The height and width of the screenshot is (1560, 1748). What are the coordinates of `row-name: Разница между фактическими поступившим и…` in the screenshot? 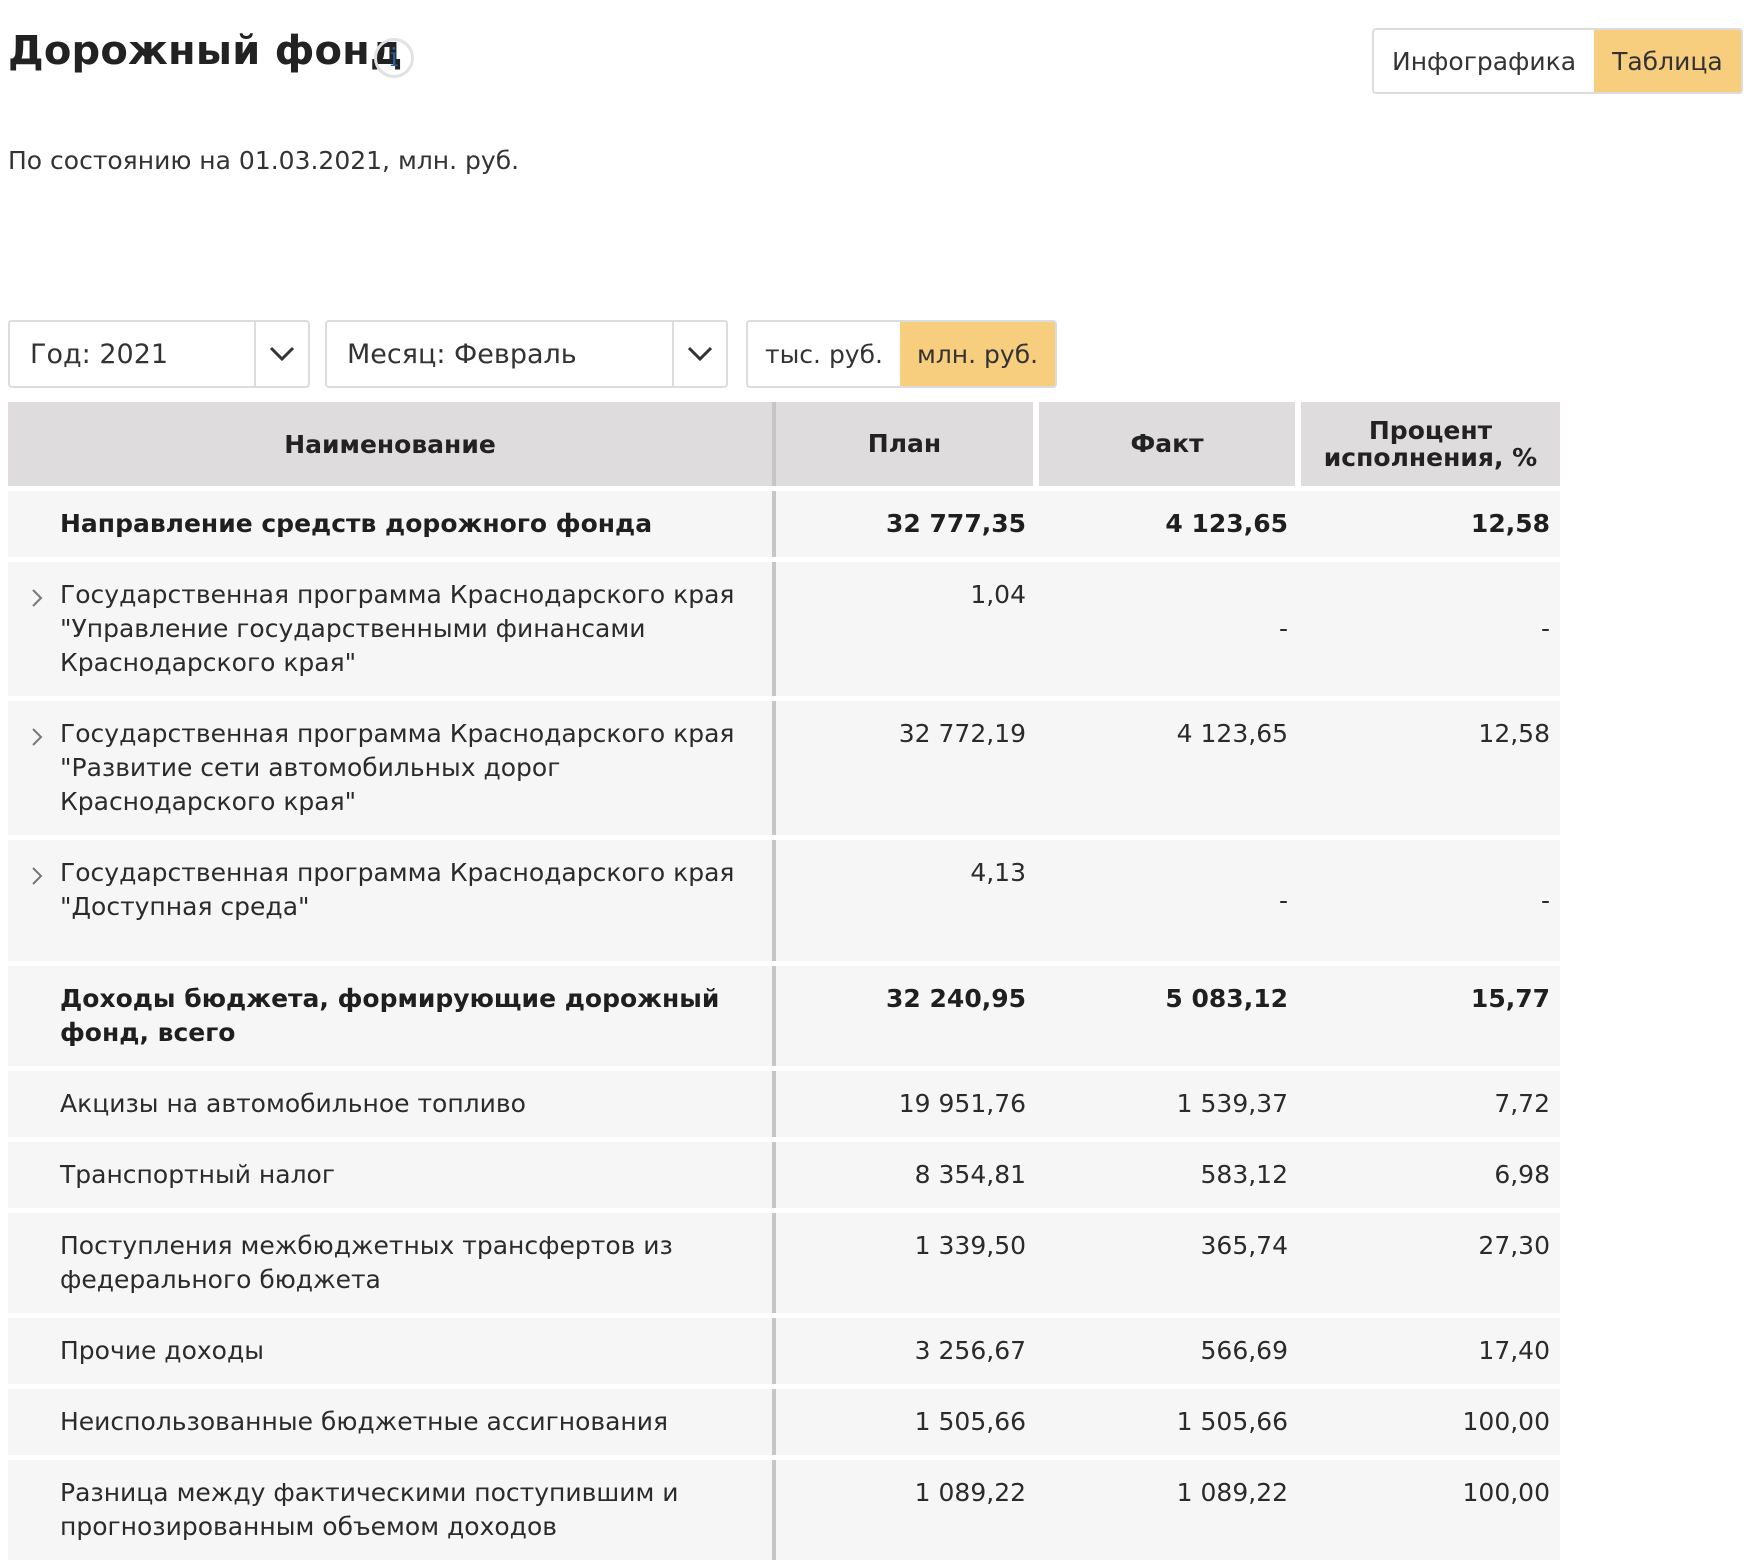 It's located at (391, 1509).